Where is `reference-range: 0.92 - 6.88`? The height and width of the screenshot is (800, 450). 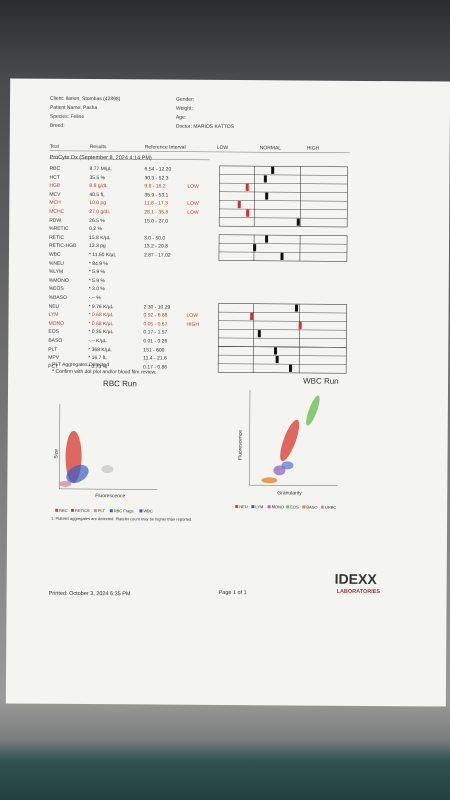
reference-range: 0.92 - 6.88 is located at coordinates (155, 315).